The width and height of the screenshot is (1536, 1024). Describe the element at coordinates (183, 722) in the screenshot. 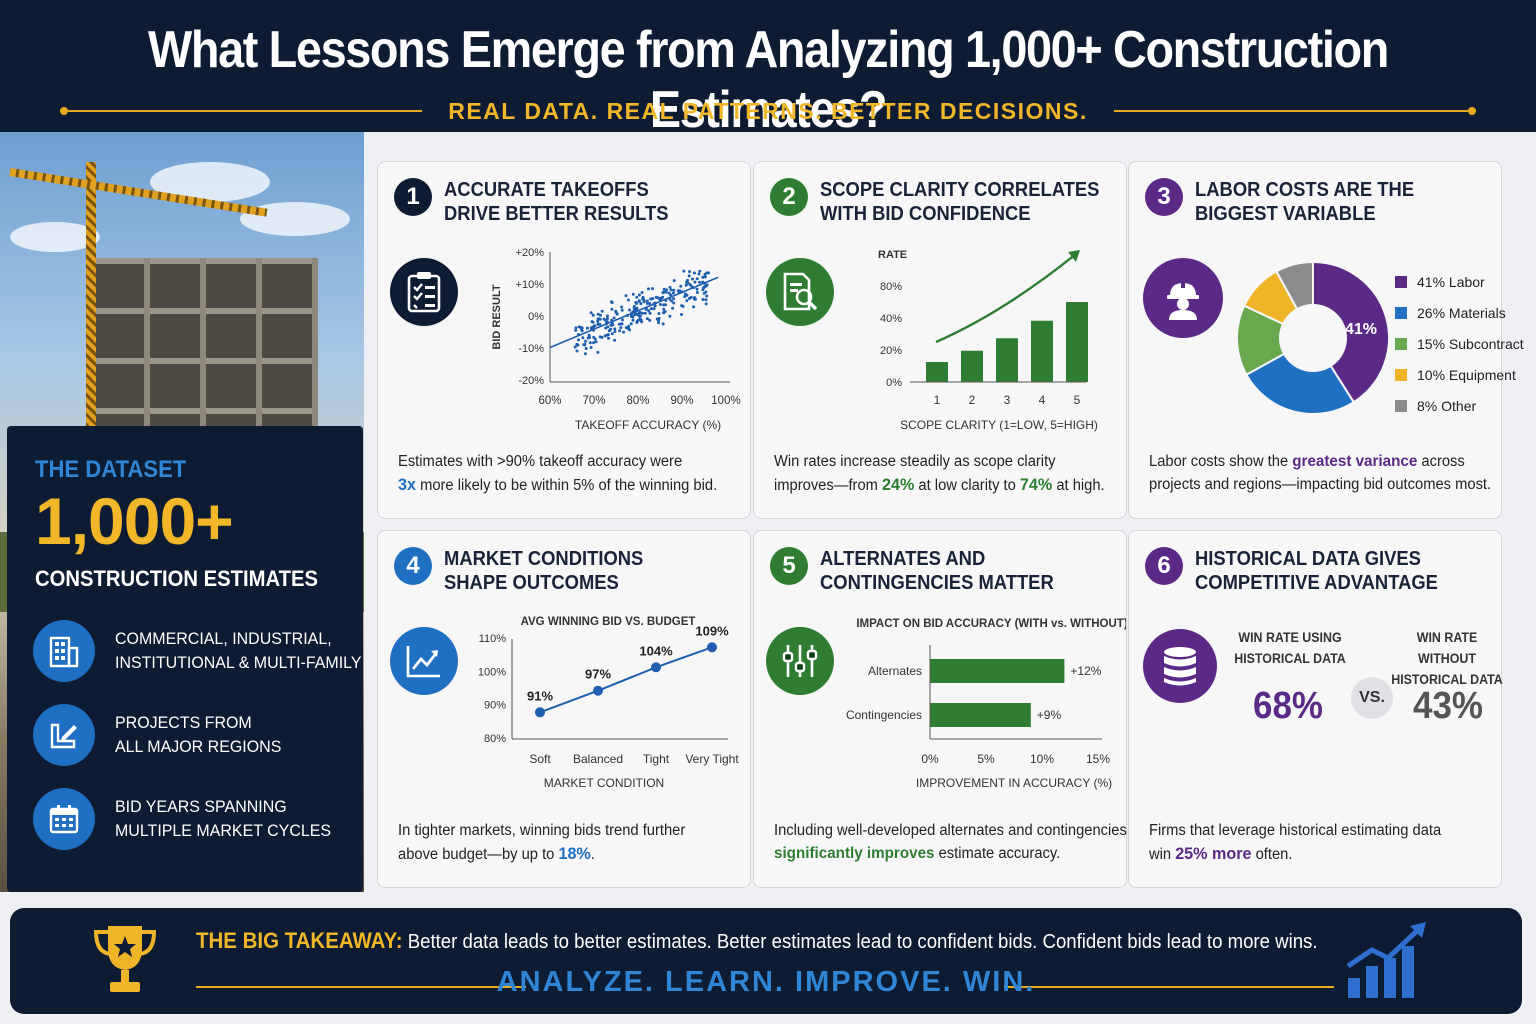

I see `dataset-item-line1: PROJECTS FROM` at that location.